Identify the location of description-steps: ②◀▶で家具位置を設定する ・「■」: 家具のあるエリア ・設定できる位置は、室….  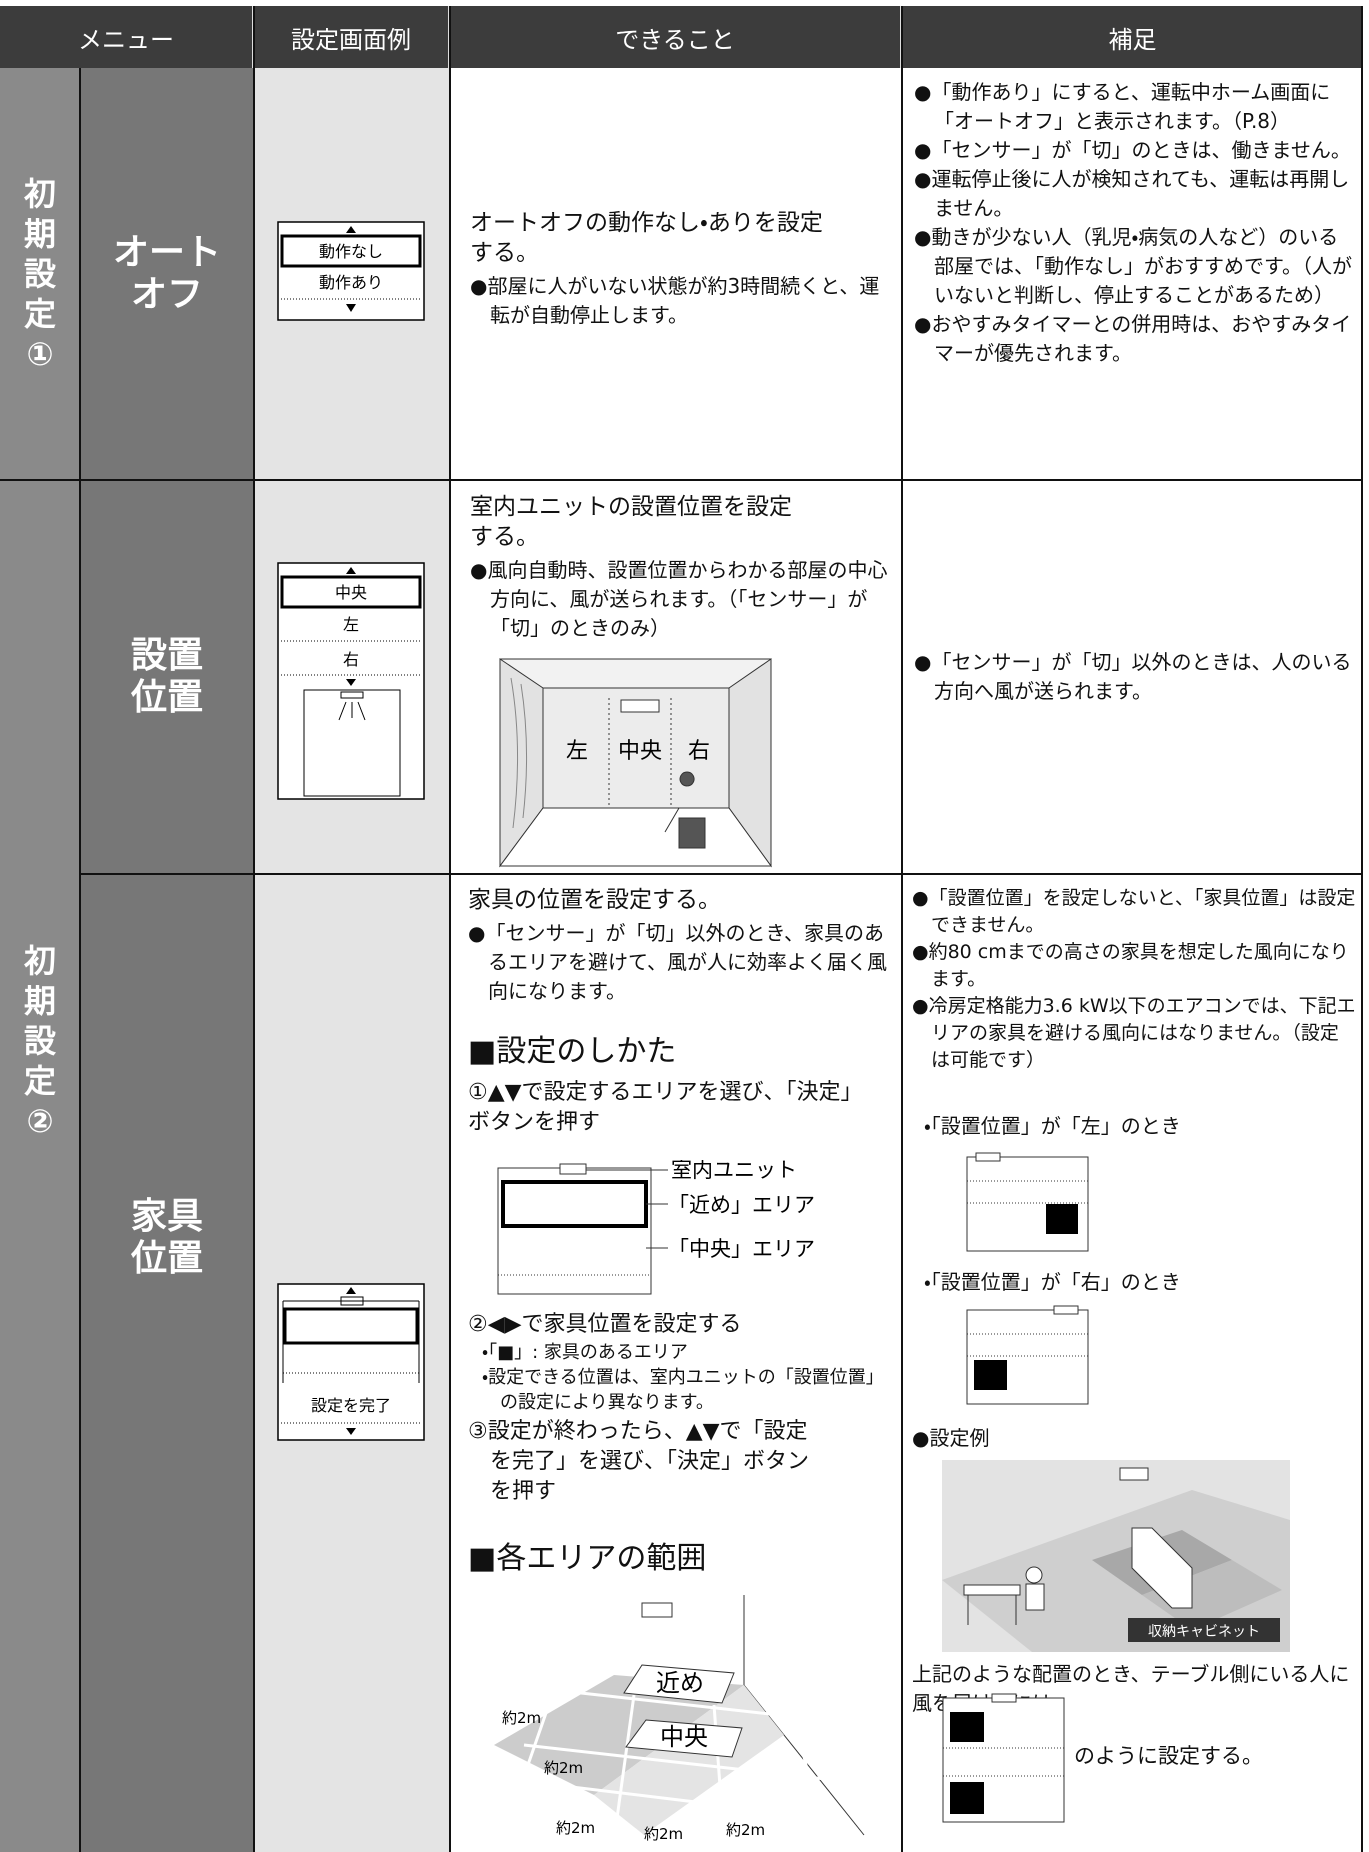
(683, 1444).